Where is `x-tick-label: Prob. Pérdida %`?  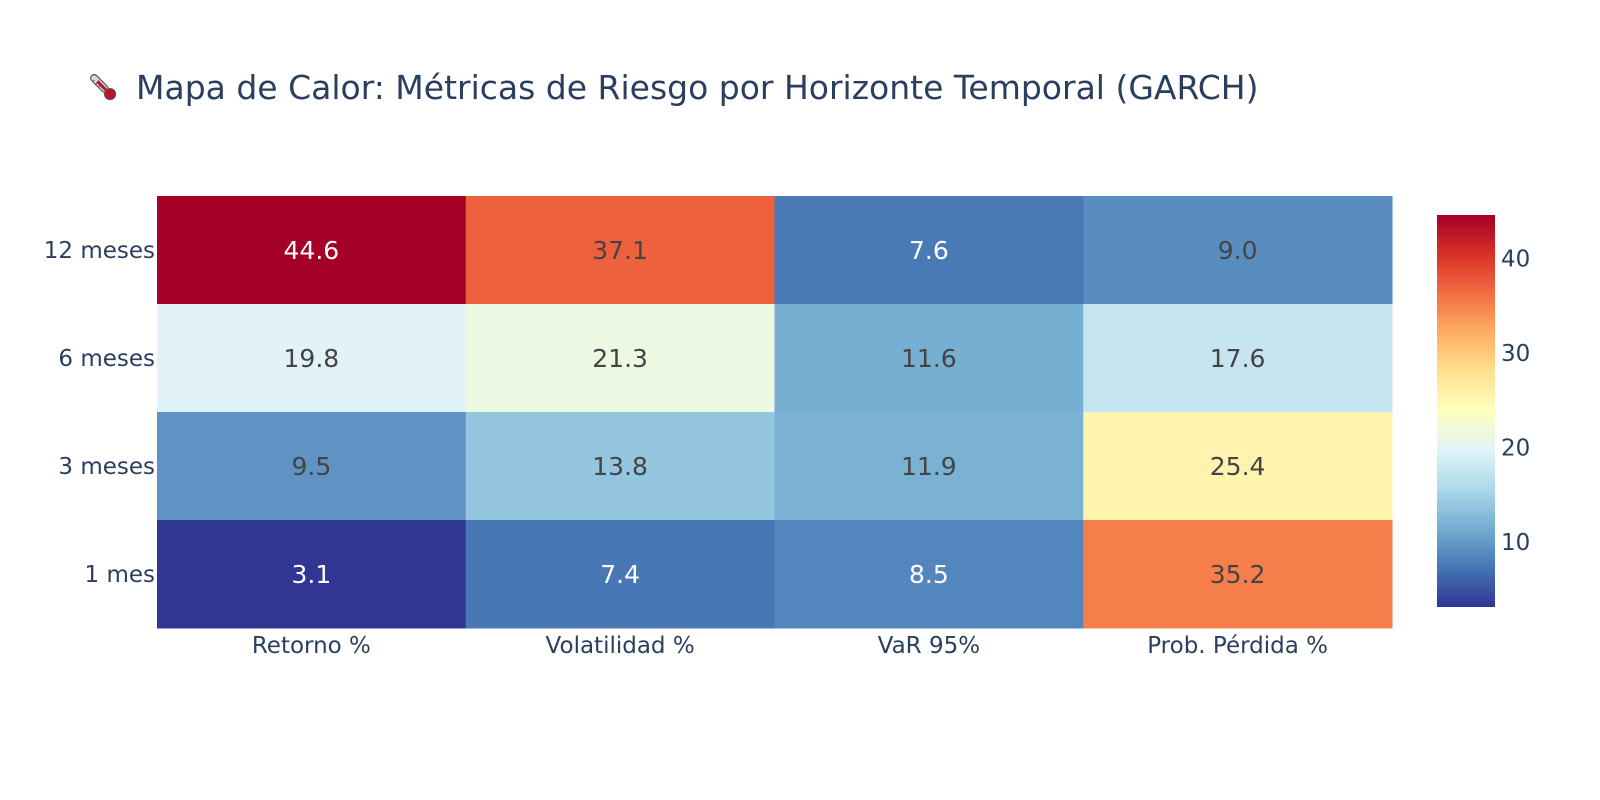
x-tick-label: Prob. Pérdida % is located at coordinates (1237, 646).